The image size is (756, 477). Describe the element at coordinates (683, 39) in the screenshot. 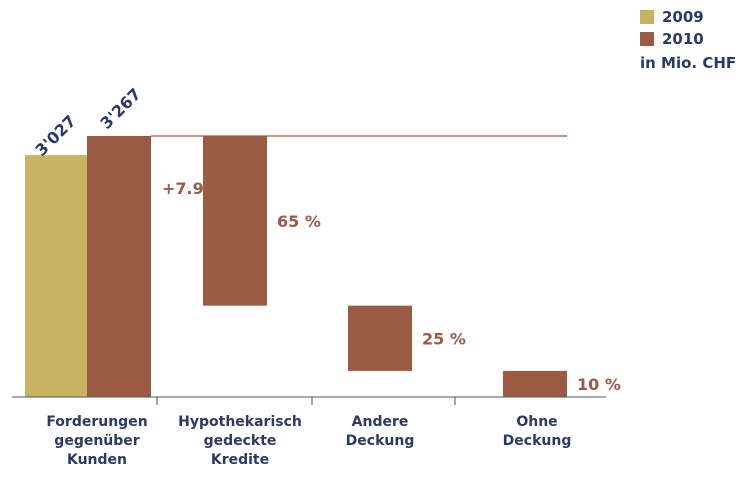

I see `legend-label-2010: 2010` at that location.